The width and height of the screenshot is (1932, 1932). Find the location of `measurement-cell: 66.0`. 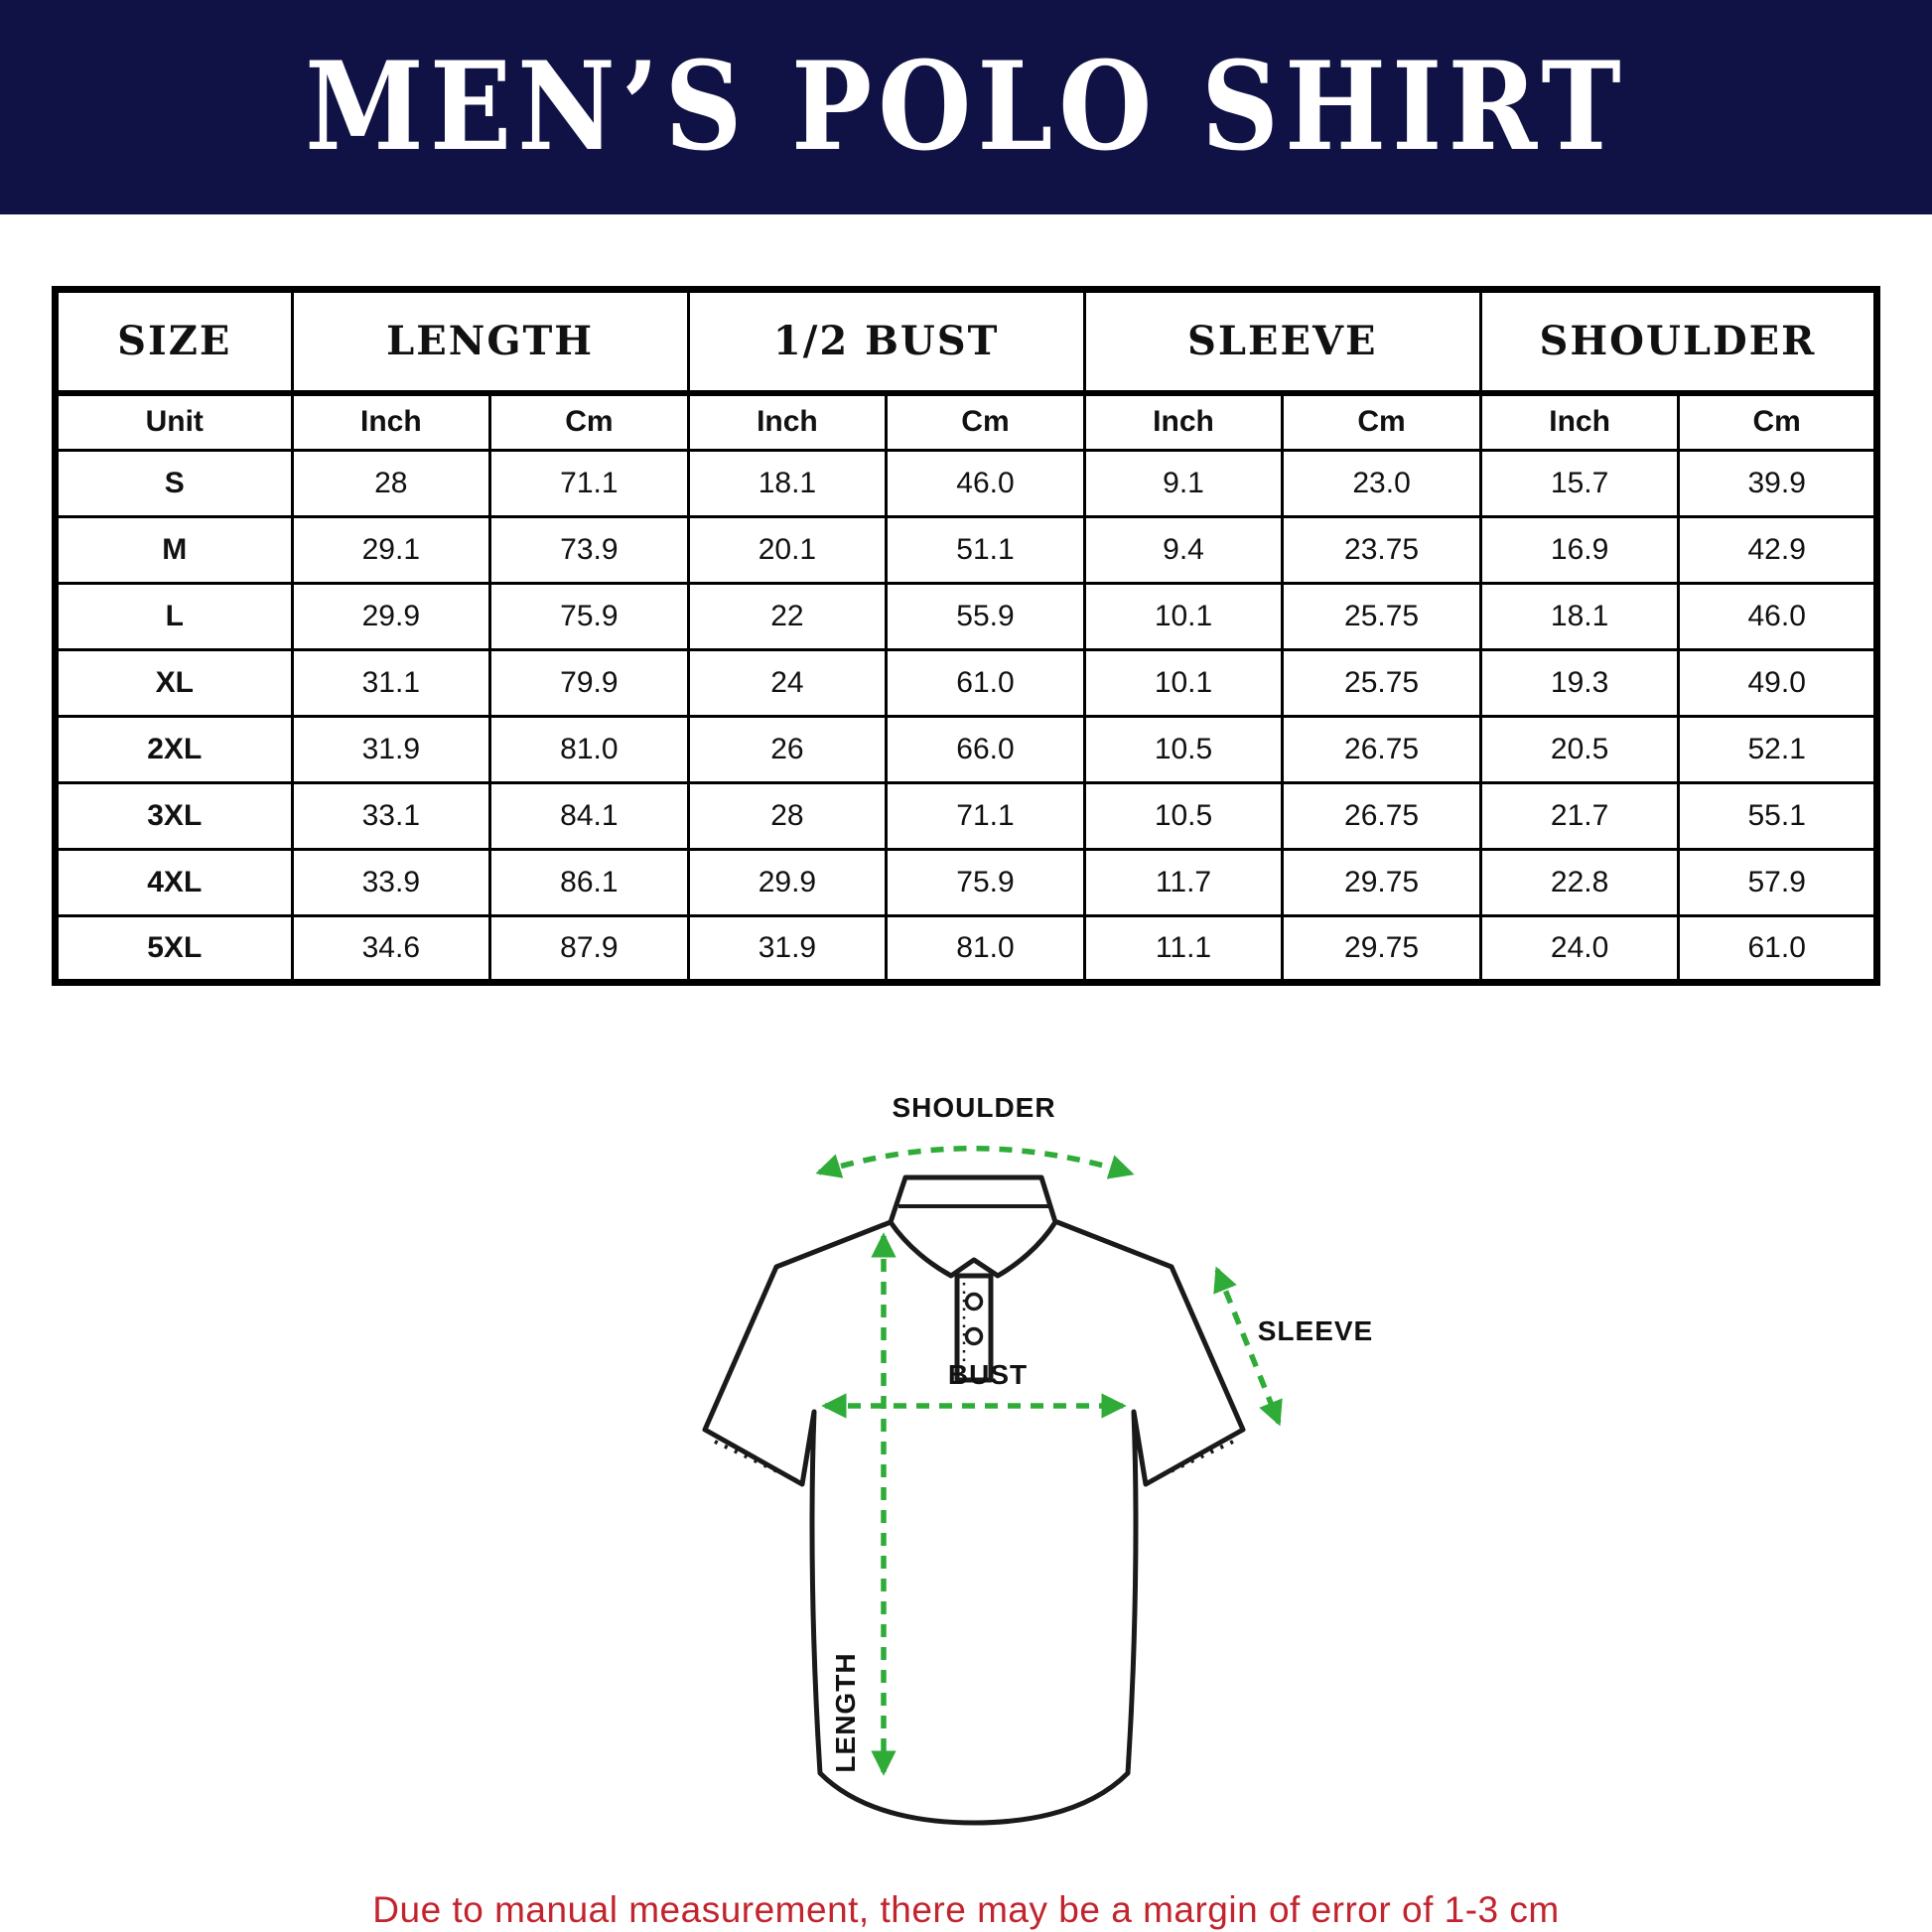

measurement-cell: 66.0 is located at coordinates (986, 749).